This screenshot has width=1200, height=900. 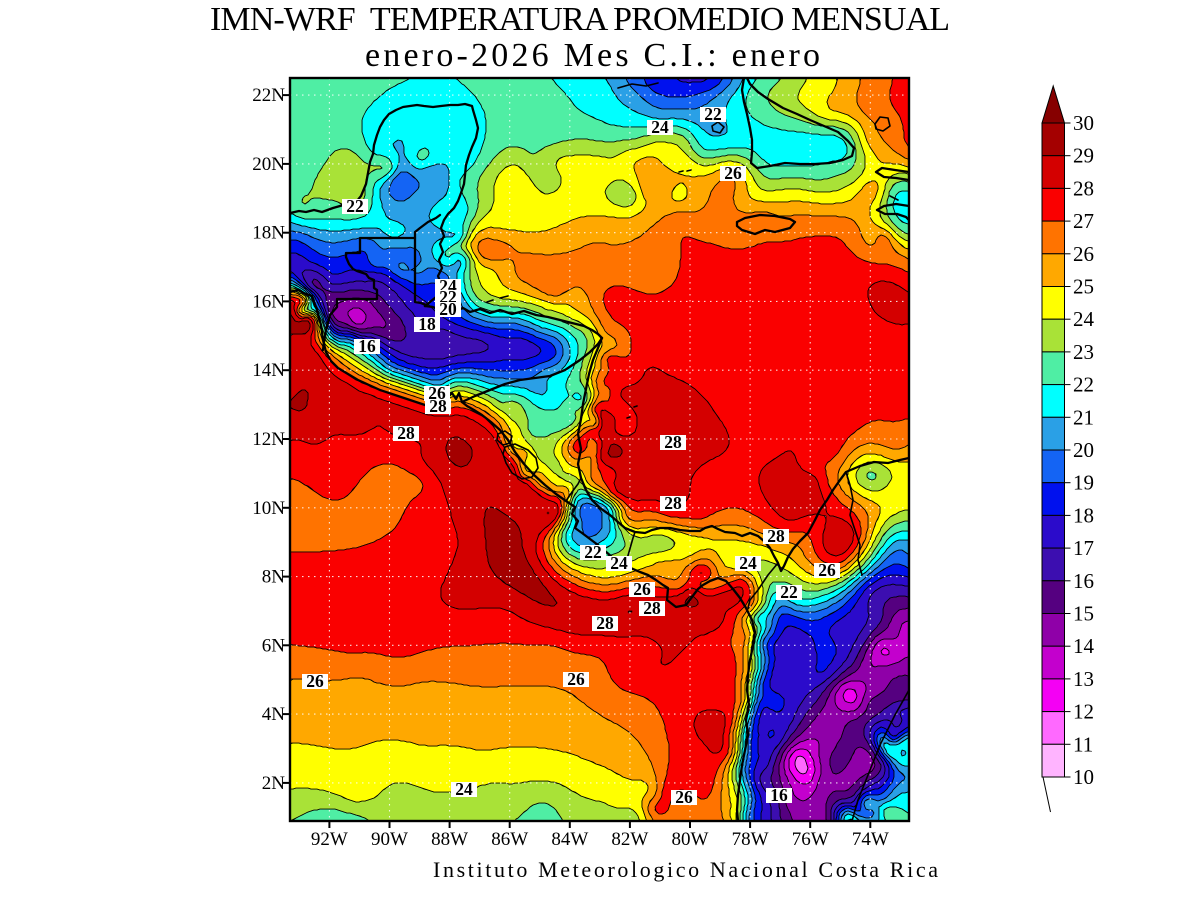 I want to click on svg-text: 11, so click(x=1083, y=744).